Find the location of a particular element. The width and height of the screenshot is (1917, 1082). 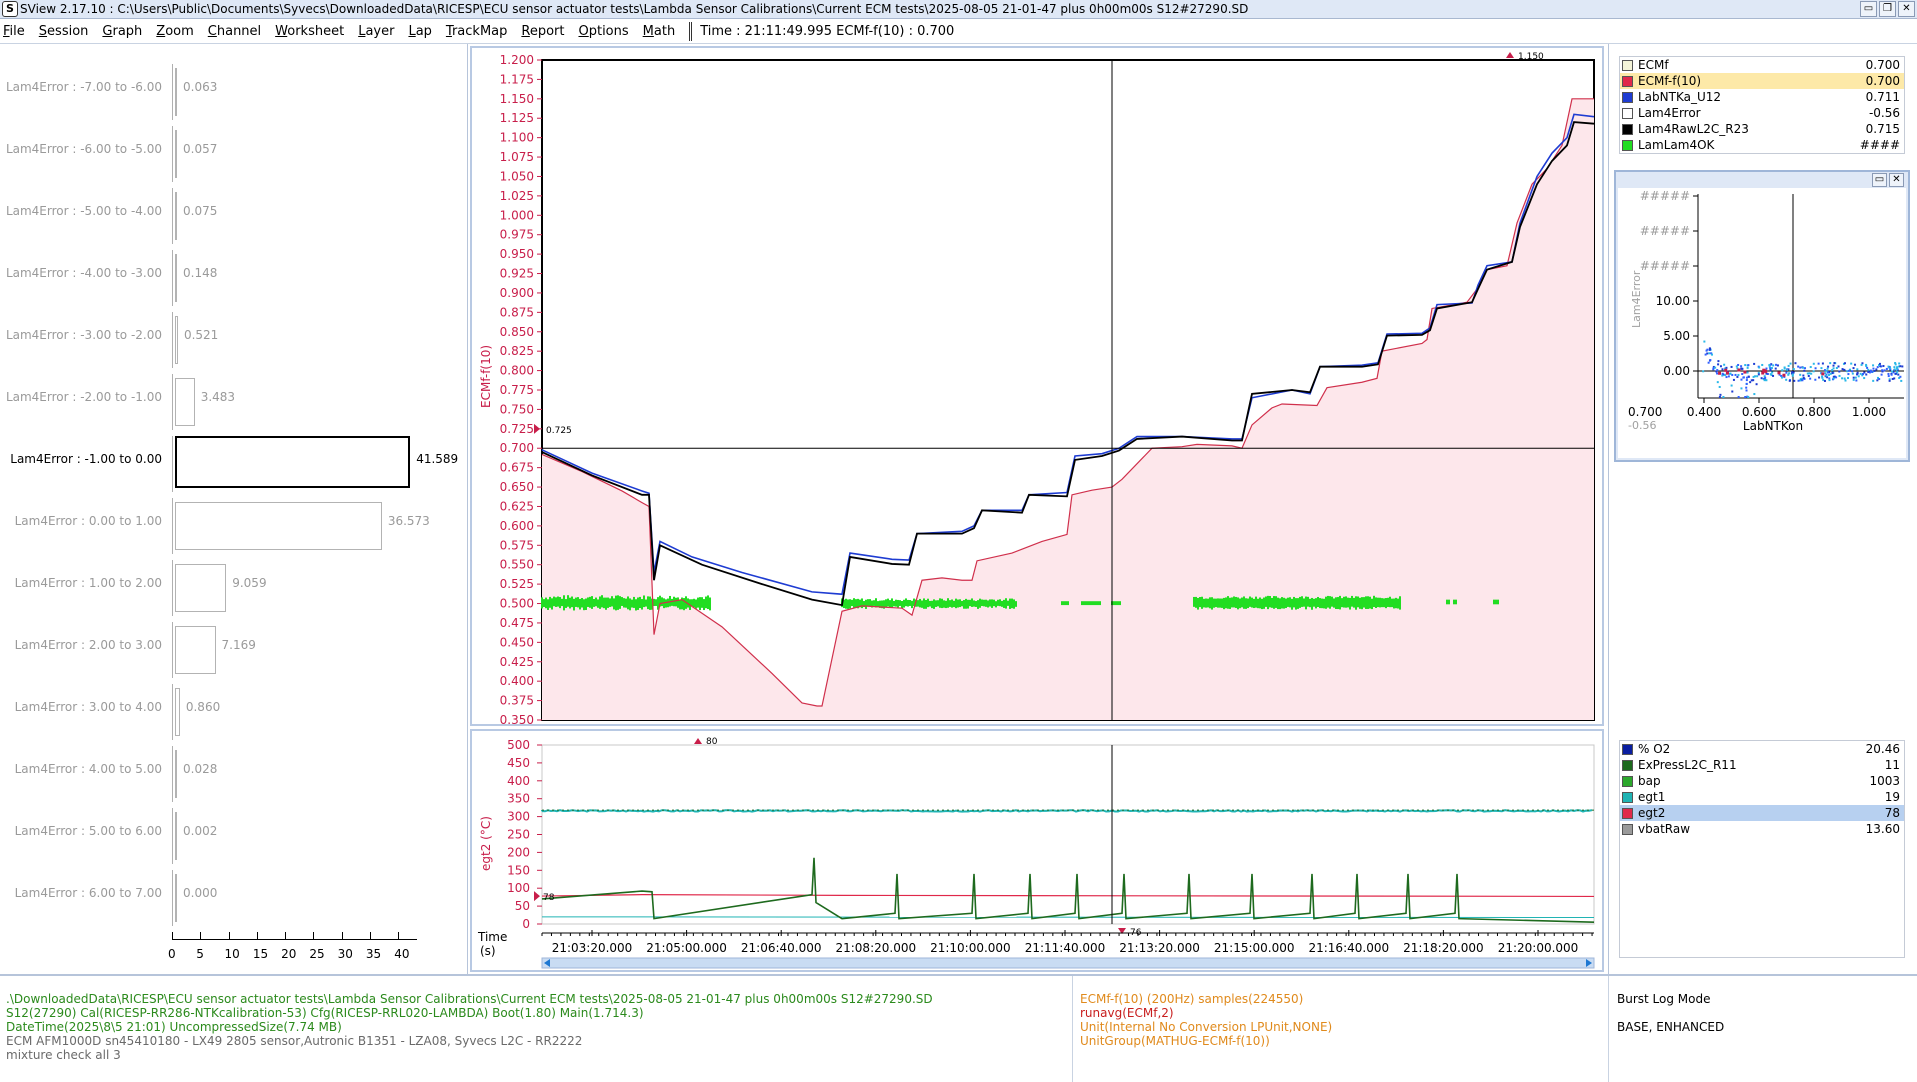

histogram-row-label: Lam4Error : -5.00 to -4.00 is located at coordinates (83, 211).